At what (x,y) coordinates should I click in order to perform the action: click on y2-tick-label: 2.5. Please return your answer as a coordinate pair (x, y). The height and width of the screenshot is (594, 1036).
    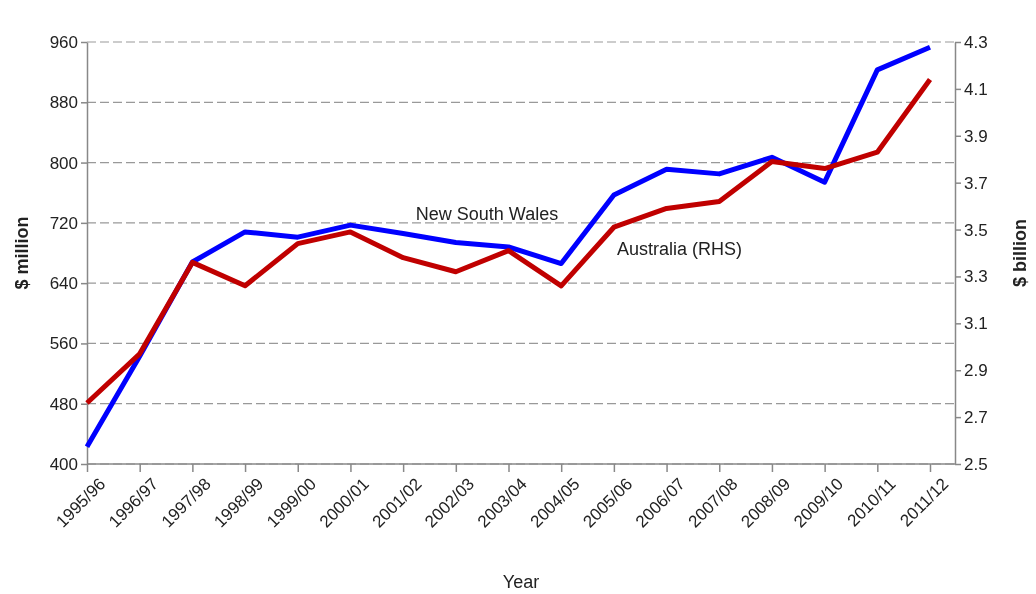
    Looking at the image, I should click on (976, 464).